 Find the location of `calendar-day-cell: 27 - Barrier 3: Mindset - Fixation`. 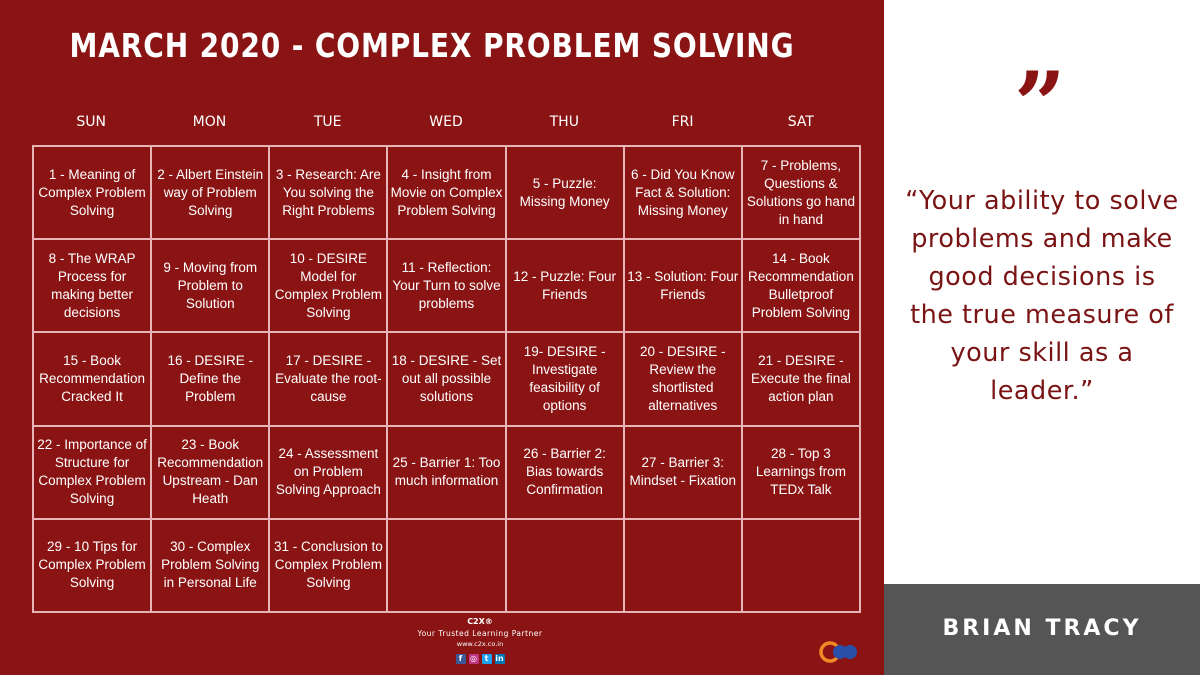

calendar-day-cell: 27 - Barrier 3: Mindset - Fixation is located at coordinates (682, 472).